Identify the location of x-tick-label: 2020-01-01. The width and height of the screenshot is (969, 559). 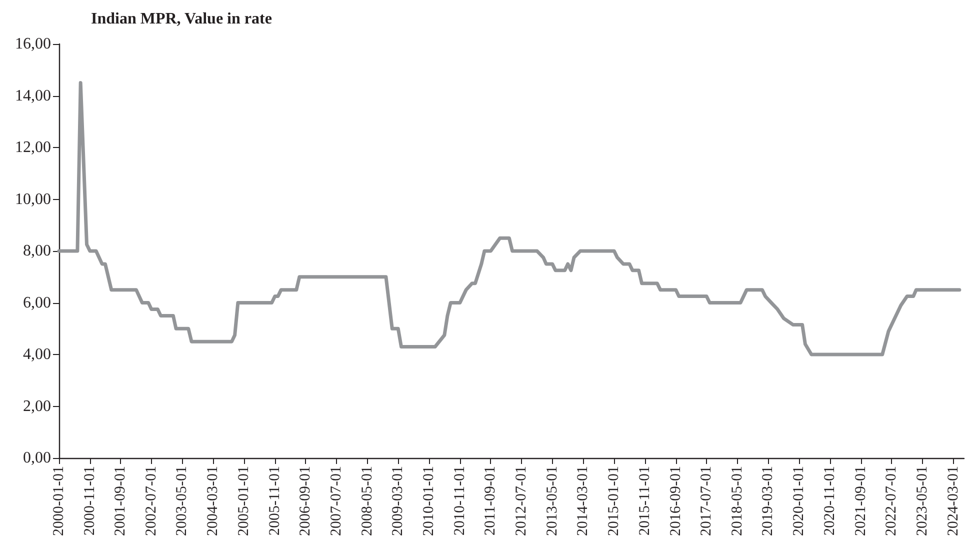
(799, 501).